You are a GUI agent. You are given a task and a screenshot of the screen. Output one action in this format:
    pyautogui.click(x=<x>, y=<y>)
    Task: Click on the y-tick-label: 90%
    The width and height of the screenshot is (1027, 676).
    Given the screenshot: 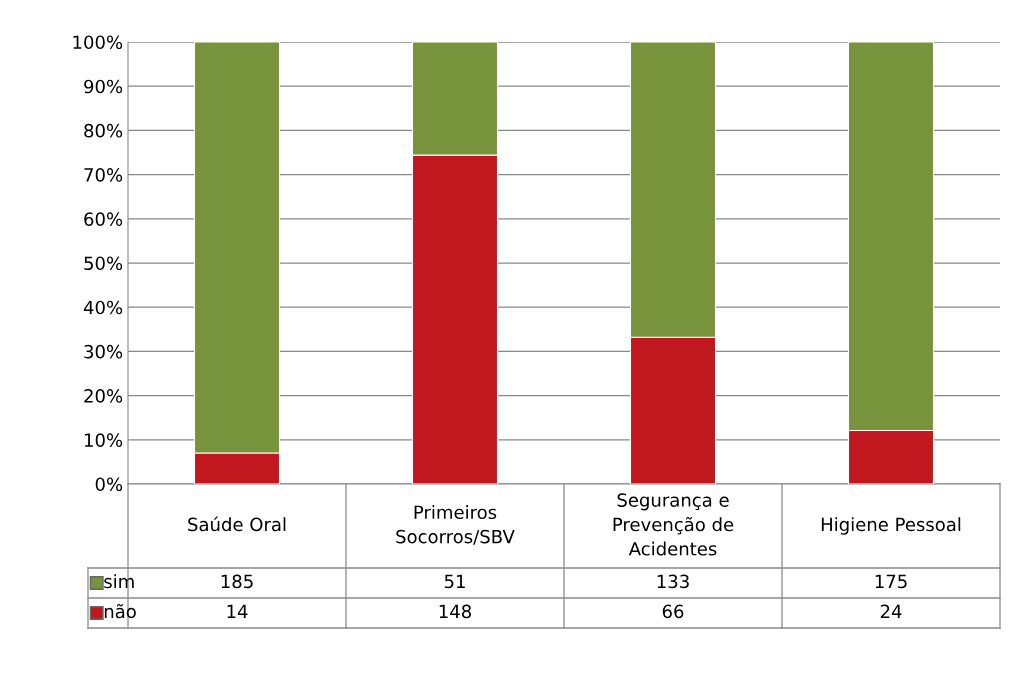 What is the action you would take?
    pyautogui.click(x=103, y=86)
    